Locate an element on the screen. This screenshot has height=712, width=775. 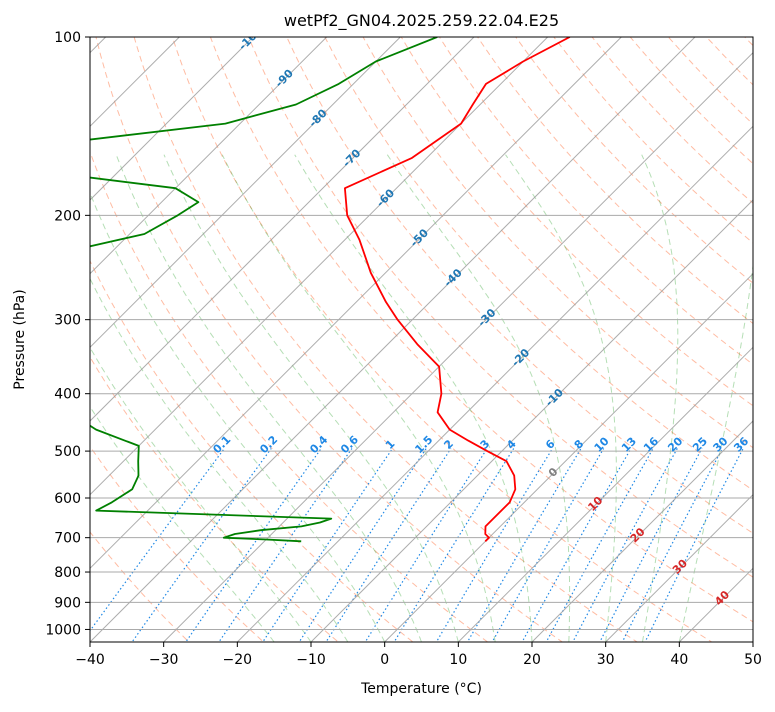
x-tick-label: −10 is located at coordinates (311, 660).